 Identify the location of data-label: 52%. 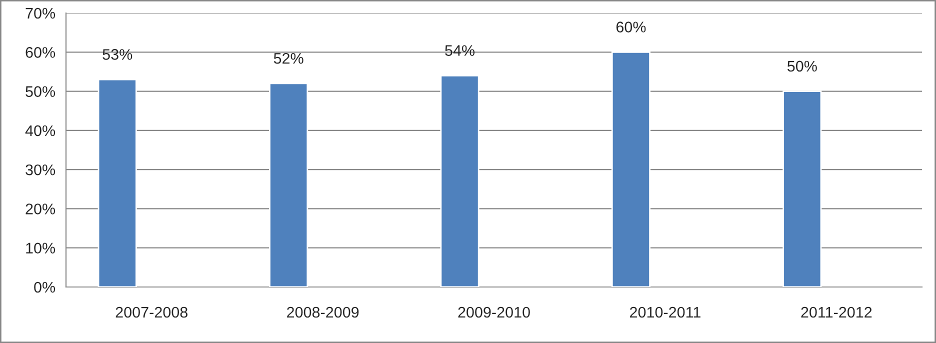
(289, 58).